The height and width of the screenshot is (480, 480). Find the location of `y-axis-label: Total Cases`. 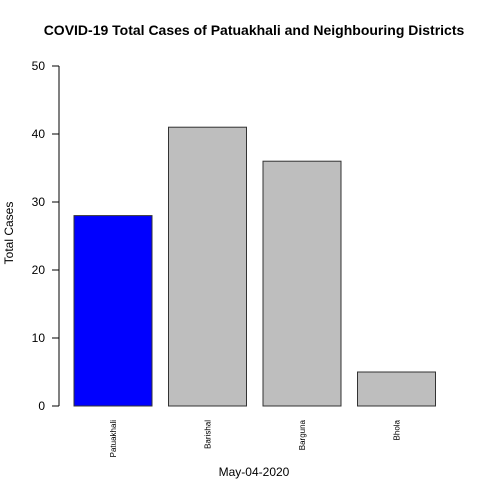

y-axis-label: Total Cases is located at coordinates (9, 233).